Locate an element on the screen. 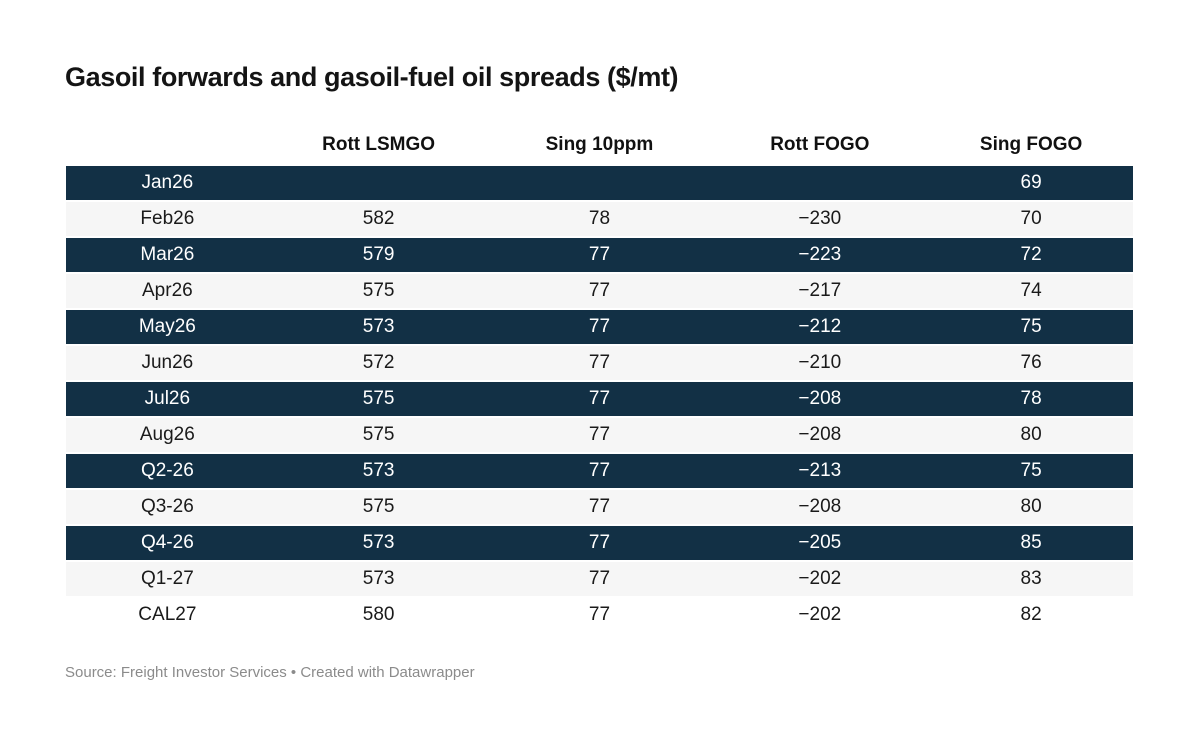 The image size is (1200, 752). value-cell: 85 is located at coordinates (1031, 543).